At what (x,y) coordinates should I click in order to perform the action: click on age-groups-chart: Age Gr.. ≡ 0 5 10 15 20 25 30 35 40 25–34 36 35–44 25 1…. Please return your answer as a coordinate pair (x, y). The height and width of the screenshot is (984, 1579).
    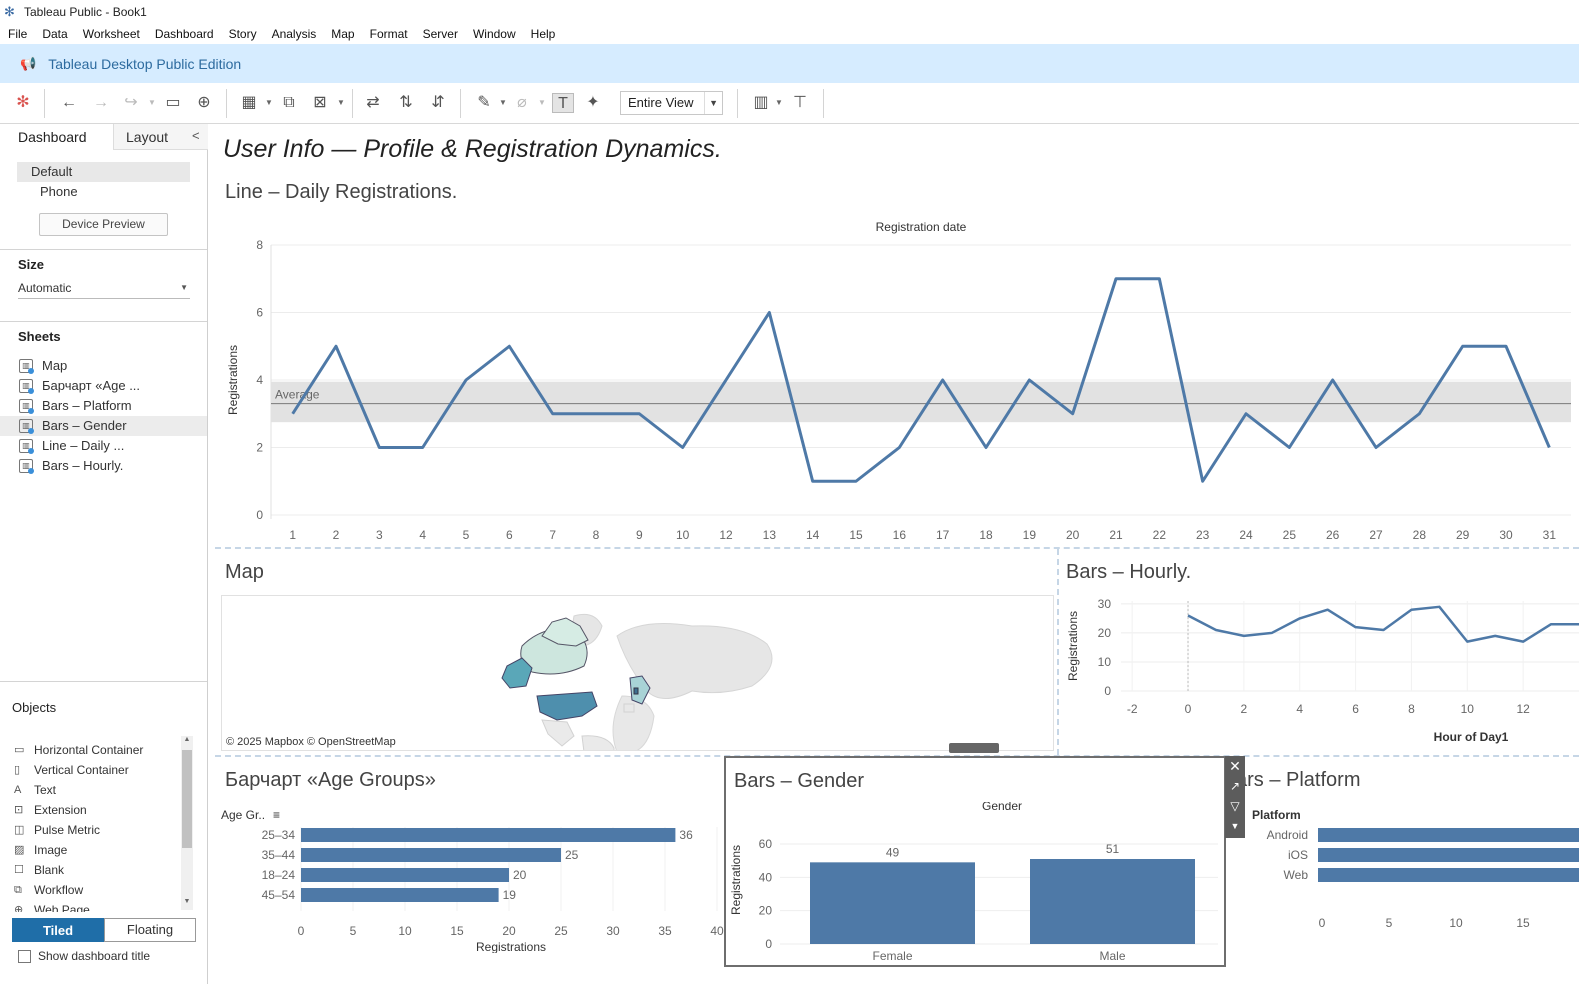
    Looking at the image, I should click on (472, 877).